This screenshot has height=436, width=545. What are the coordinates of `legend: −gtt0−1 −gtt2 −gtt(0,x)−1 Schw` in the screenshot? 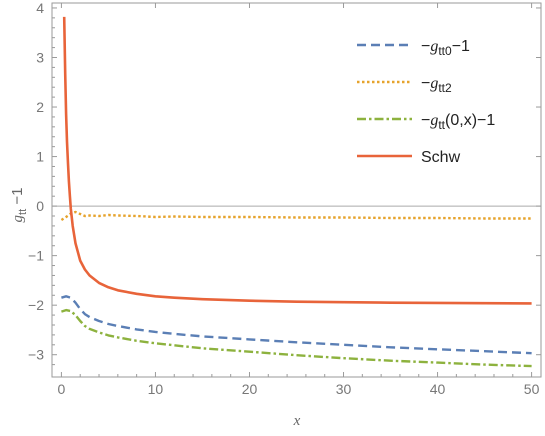 It's located at (426, 102).